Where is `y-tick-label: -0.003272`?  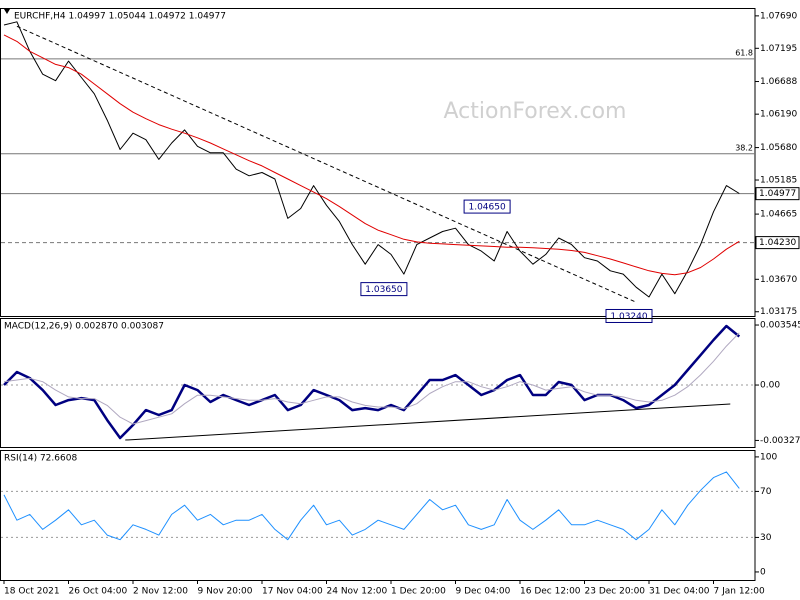
y-tick-label: -0.003272 is located at coordinates (780, 441).